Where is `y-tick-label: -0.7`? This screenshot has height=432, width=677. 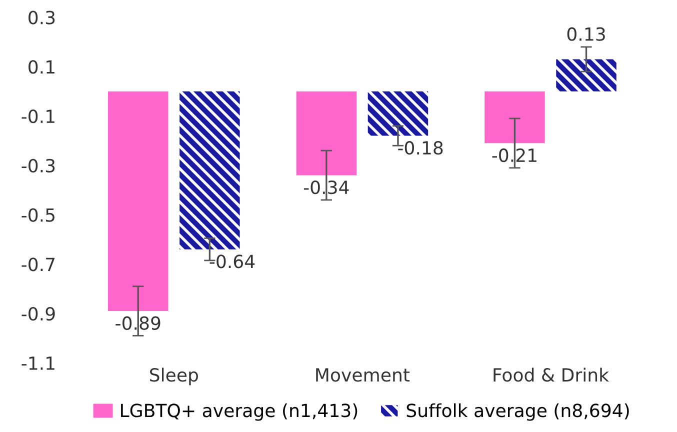 y-tick-label: -0.7 is located at coordinates (38, 265).